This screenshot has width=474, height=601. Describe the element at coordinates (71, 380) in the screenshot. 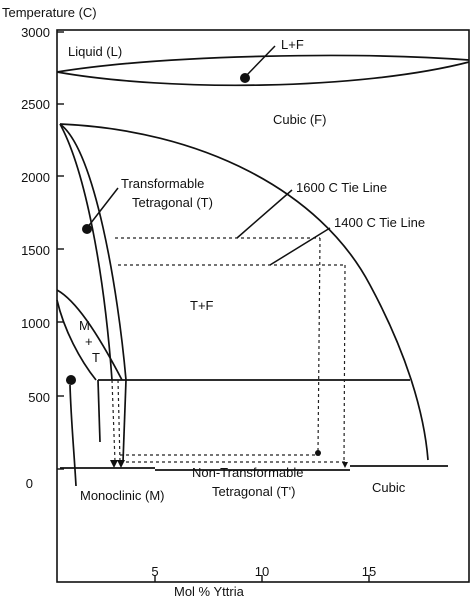

I see `dot-monoclinic` at that location.